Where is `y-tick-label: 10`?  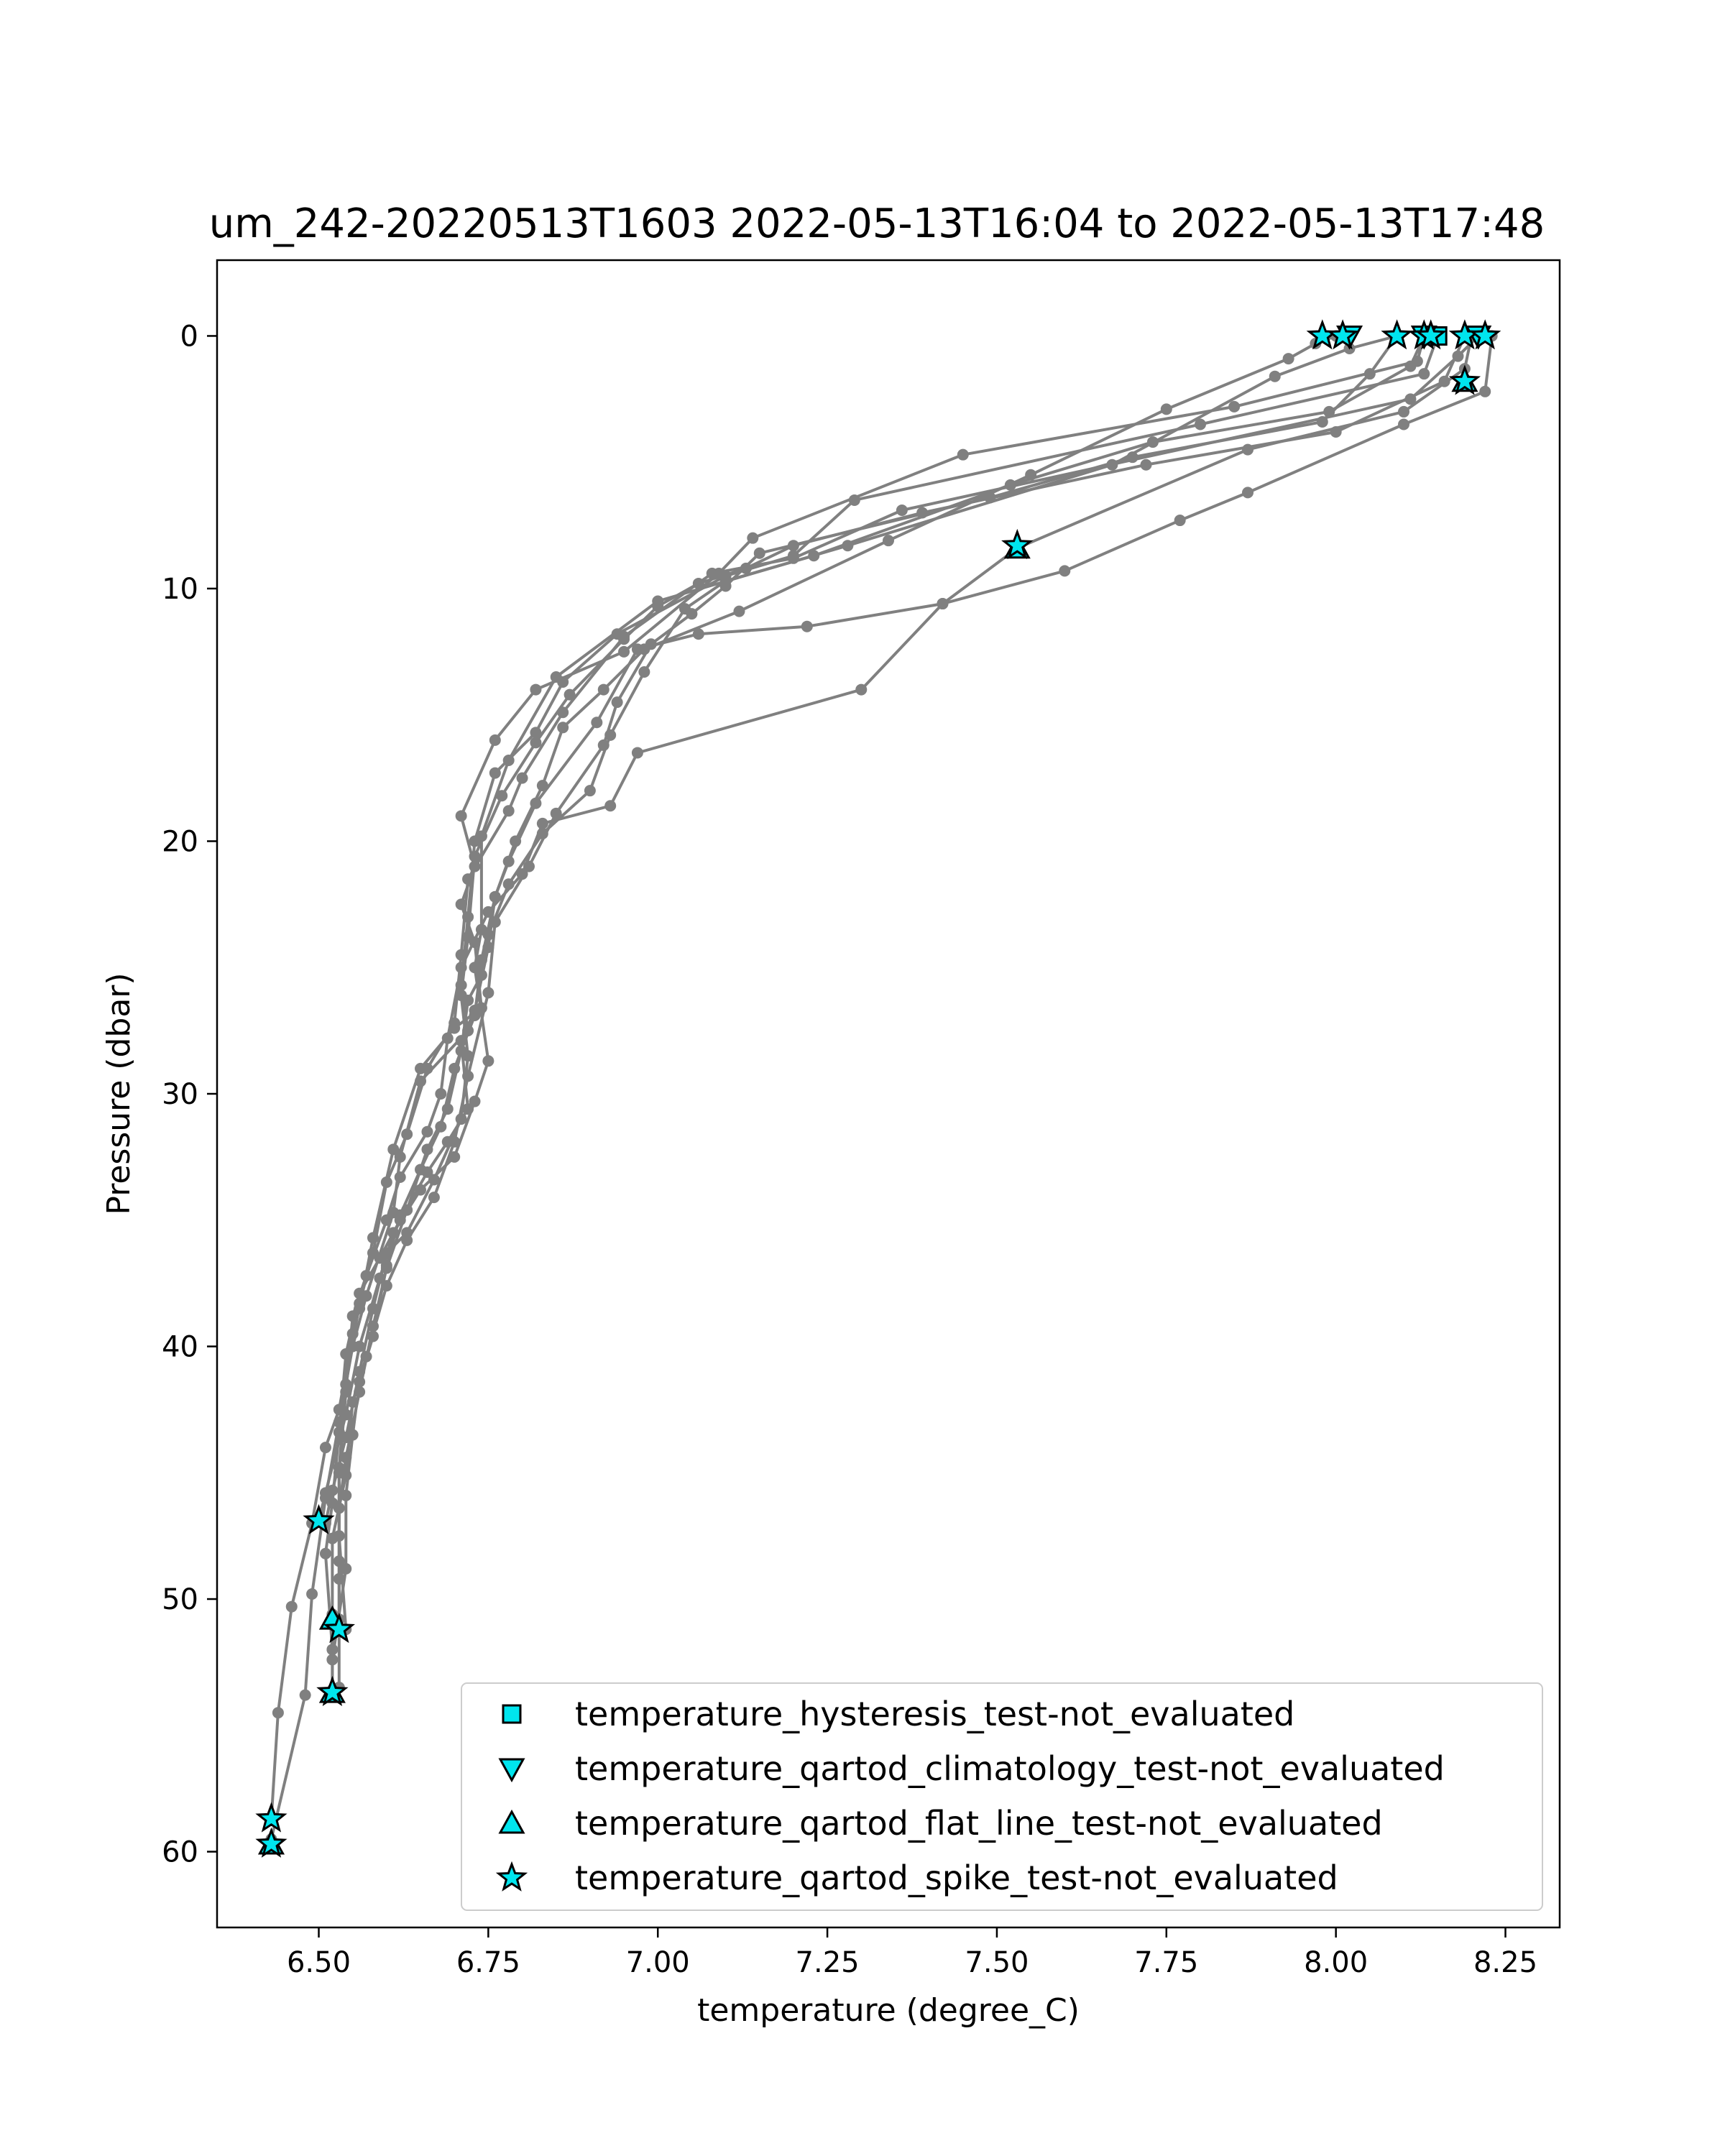
y-tick-label: 10 is located at coordinates (180, 590).